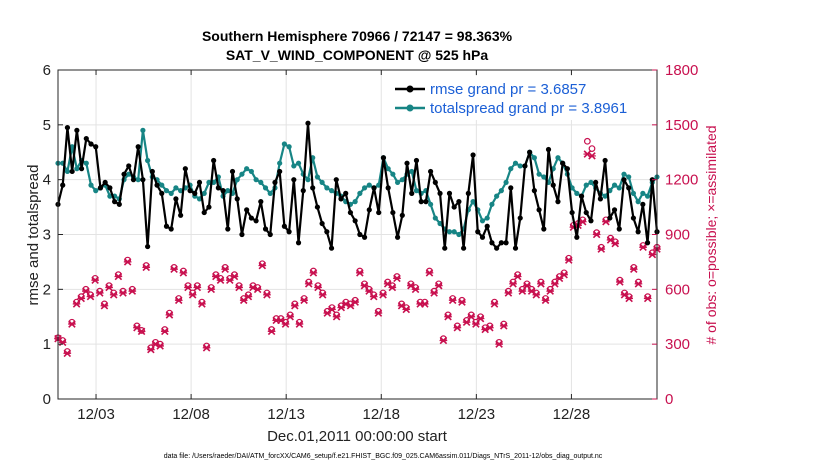 The image size is (830, 470). Describe the element at coordinates (677, 289) in the screenshot. I see `y-right-tick-label: 600` at that location.